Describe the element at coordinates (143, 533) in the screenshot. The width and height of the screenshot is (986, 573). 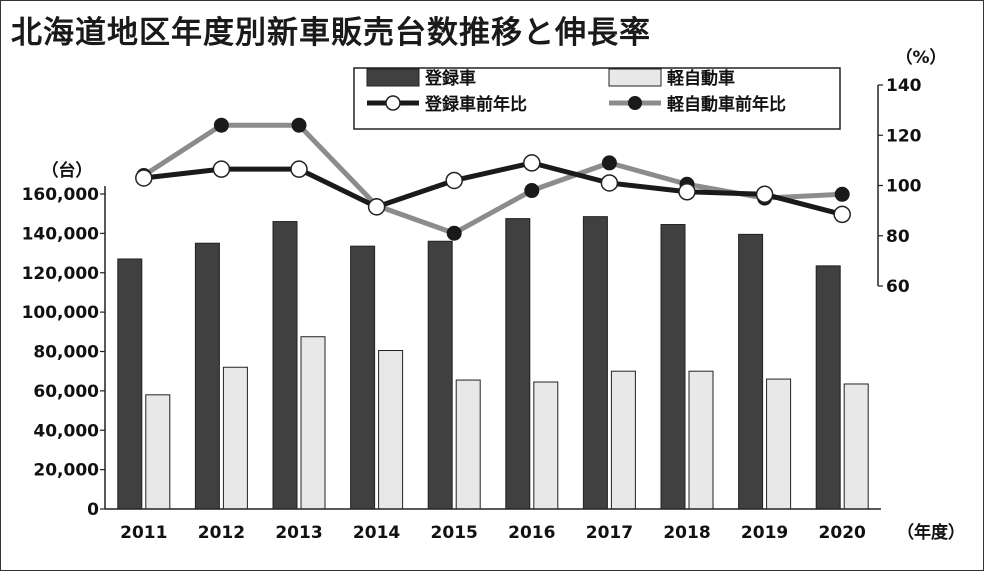
I see `x-tick-label: 2011` at that location.